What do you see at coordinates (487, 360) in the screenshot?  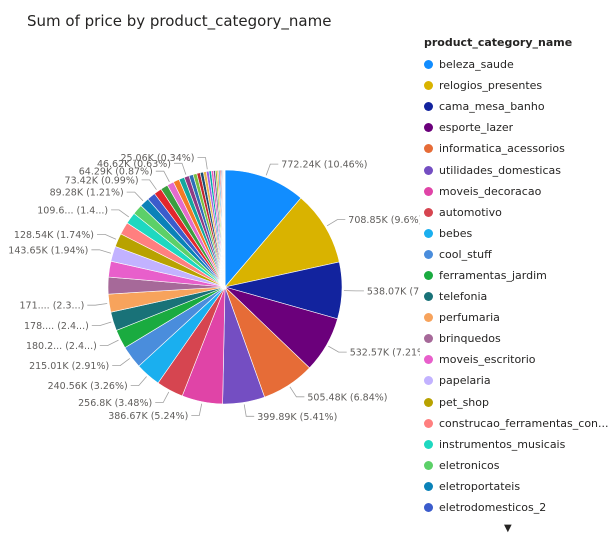 I see `legend-label: moveis_escritorio` at bounding box center [487, 360].